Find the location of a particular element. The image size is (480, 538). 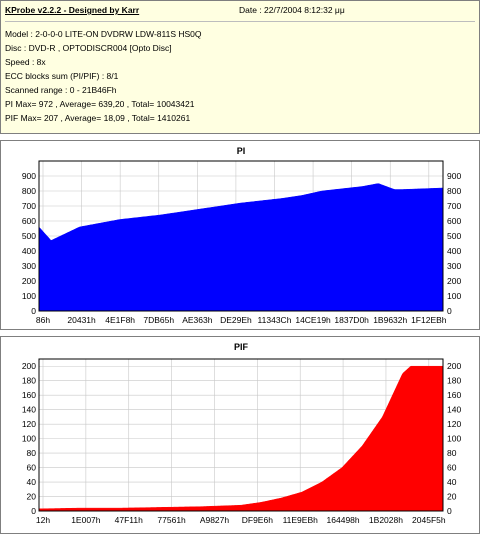

pif-ytick-left: 20 is located at coordinates (32, 497).